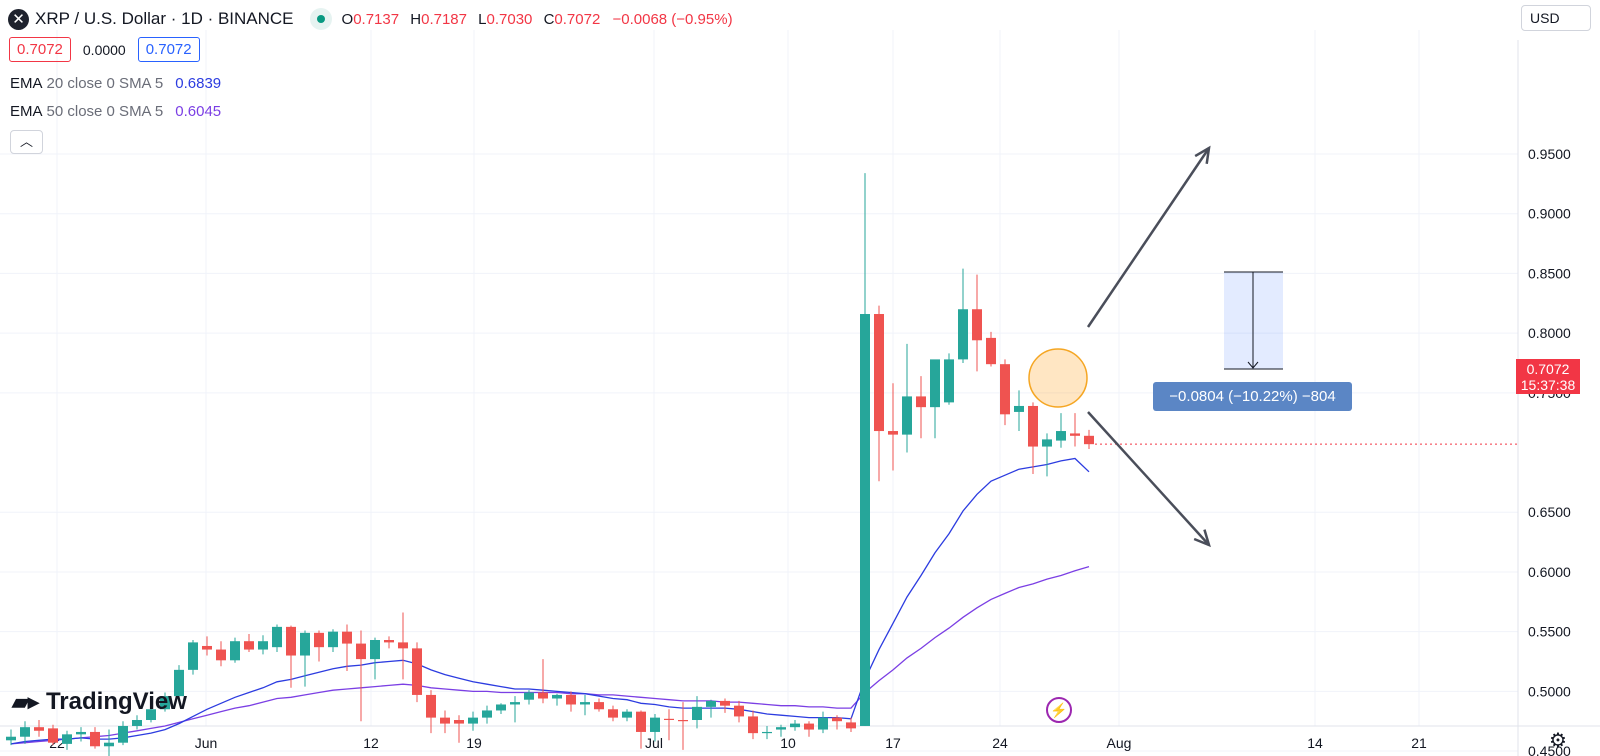 This screenshot has width=1600, height=756. What do you see at coordinates (164, 18) in the screenshot?
I see `symbol-title: XRP / U.S. Dollar · 1D · BINANCE` at bounding box center [164, 18].